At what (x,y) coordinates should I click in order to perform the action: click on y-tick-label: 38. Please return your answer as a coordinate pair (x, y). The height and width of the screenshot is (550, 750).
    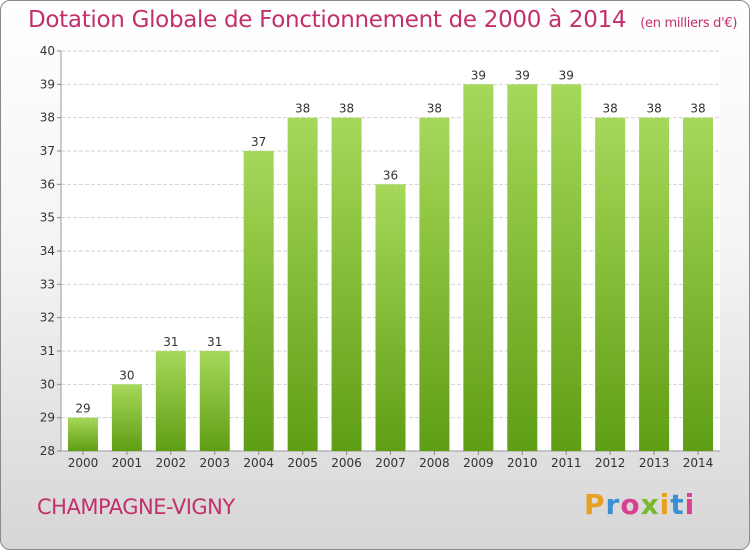
    Looking at the image, I should click on (47, 118).